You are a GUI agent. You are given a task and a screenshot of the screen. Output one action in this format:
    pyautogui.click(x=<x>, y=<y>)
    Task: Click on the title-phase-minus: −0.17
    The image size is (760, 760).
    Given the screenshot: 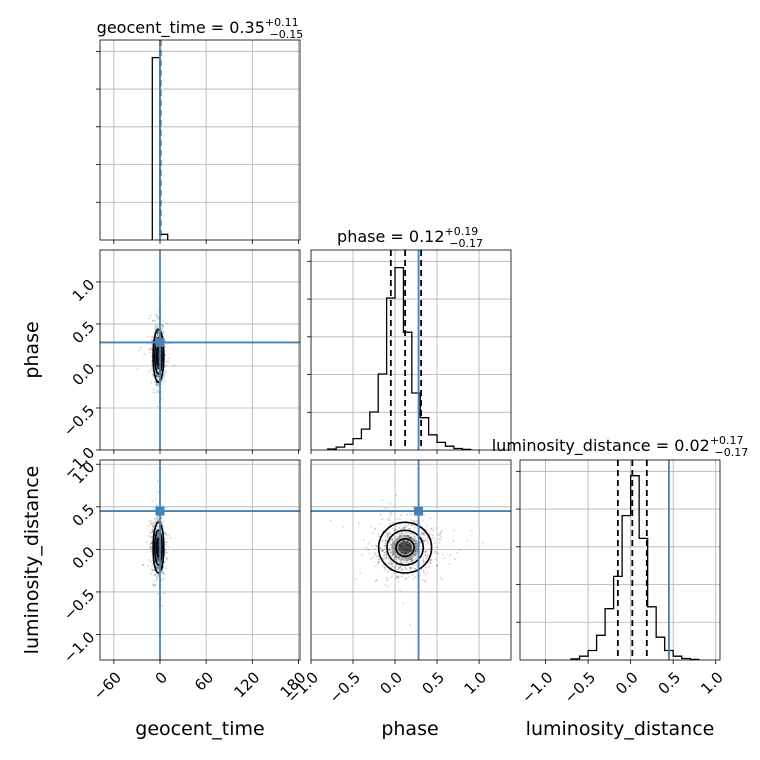 What is the action you would take?
    pyautogui.click(x=466, y=243)
    